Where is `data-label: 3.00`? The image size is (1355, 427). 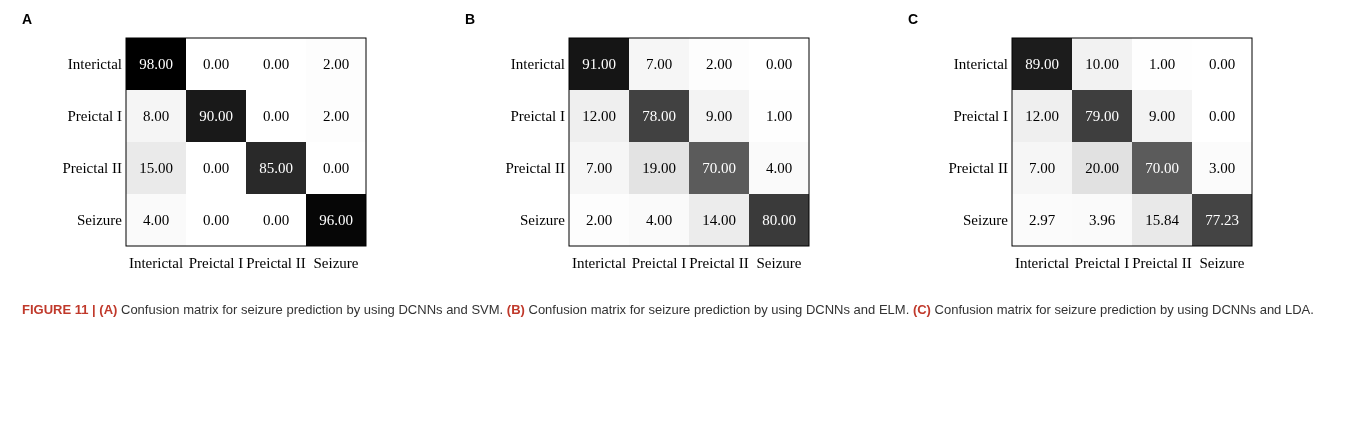
data-label: 3.00 is located at coordinates (1222, 168).